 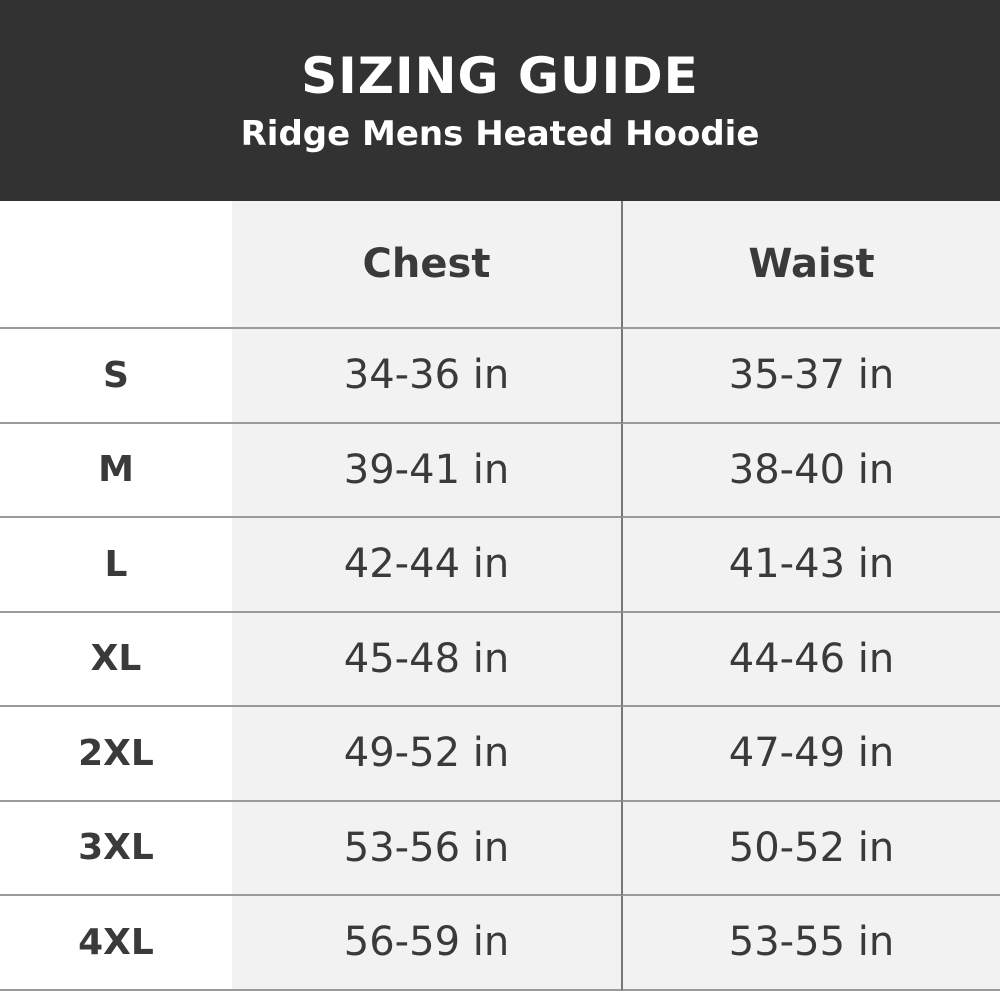 What do you see at coordinates (810, 376) in the screenshot?
I see `waist-cell: 35-37 in` at bounding box center [810, 376].